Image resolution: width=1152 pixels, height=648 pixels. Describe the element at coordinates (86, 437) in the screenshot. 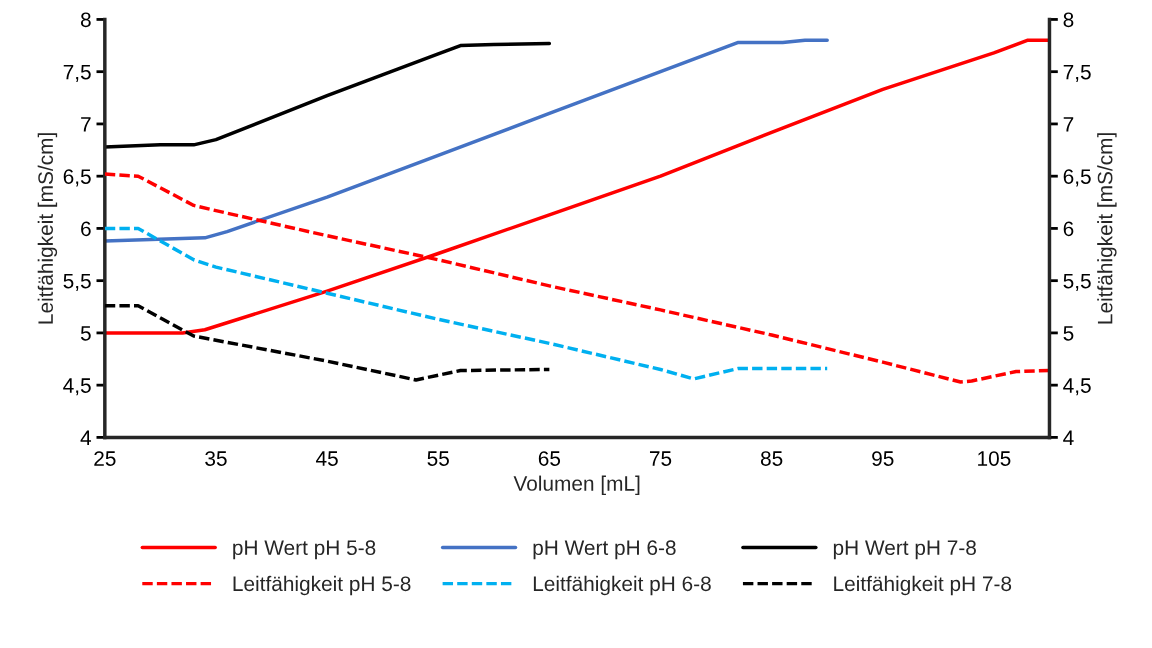

I see `y-tick-label: 4` at that location.